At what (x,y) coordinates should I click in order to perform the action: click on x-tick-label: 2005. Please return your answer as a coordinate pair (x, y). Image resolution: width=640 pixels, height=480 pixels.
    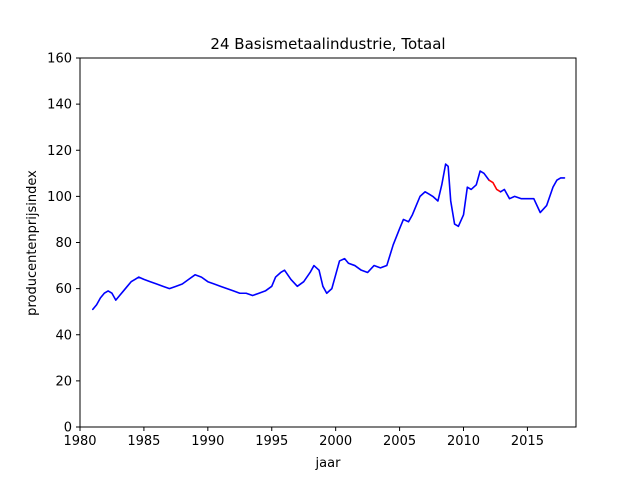
    Looking at the image, I should click on (399, 441).